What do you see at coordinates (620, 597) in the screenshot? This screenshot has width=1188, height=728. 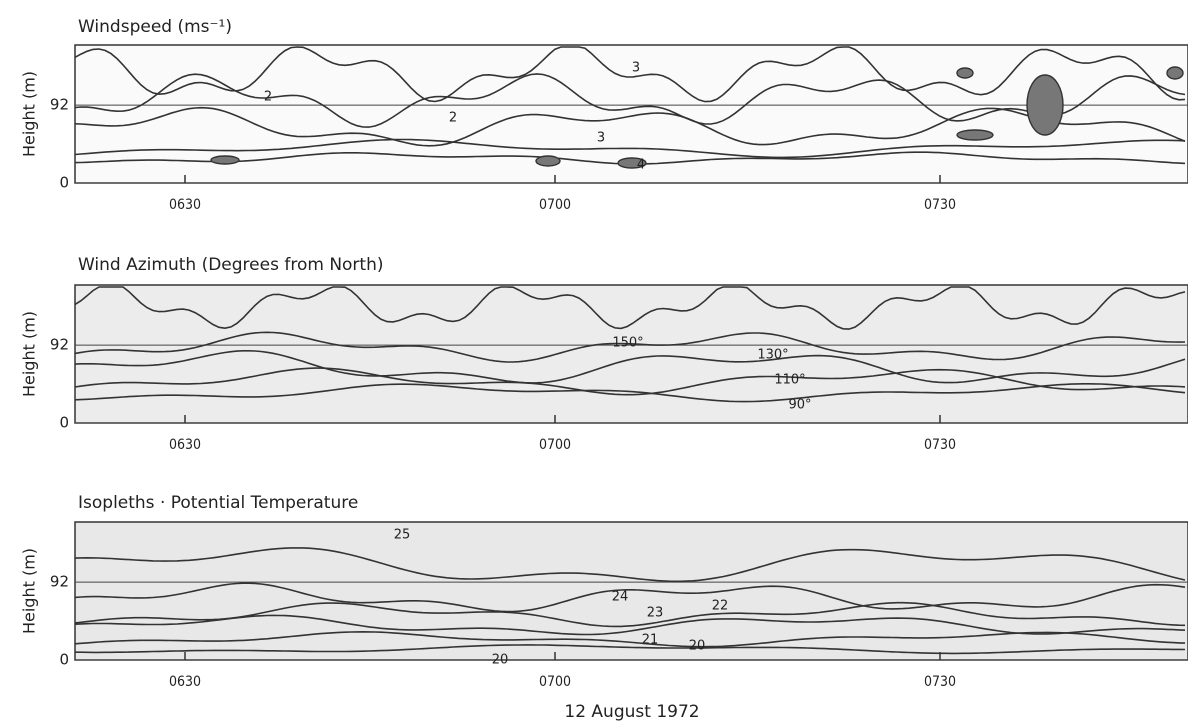 I see `contour-label: 24` at bounding box center [620, 597].